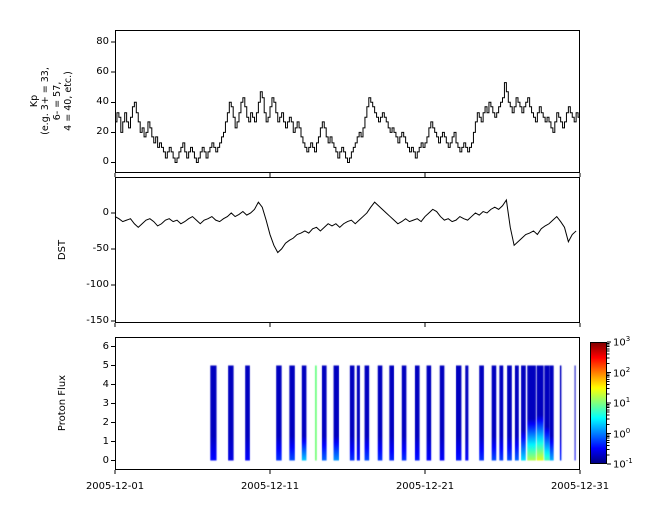 This screenshot has width=665, height=523. I want to click on proton_flux-x-ticks, so click(347, 472).